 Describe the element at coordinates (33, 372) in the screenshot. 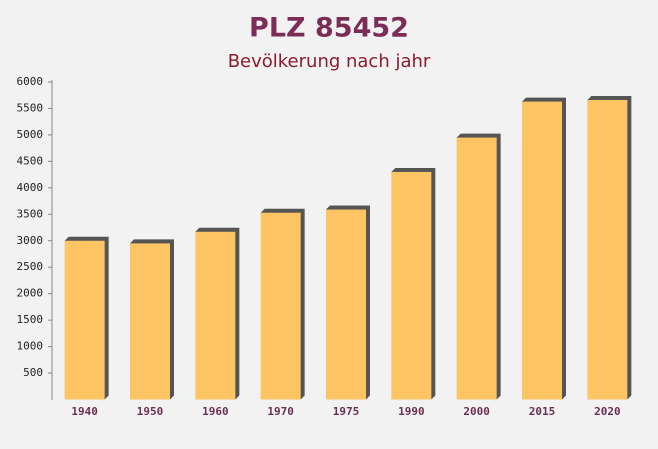

I see `y-tick-label: 500` at that location.